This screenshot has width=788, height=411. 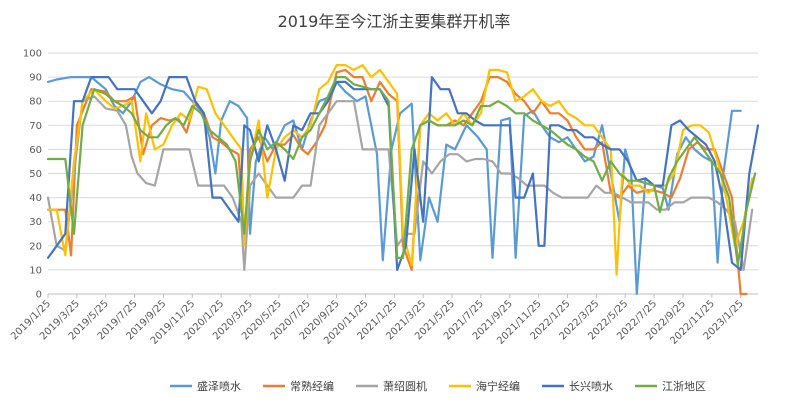 I want to click on y-tick-label: 40, so click(x=35, y=198).